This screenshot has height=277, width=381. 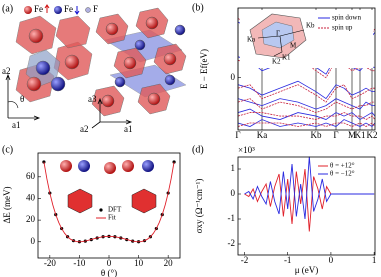 I want to click on k-path, so click(x=281, y=43).